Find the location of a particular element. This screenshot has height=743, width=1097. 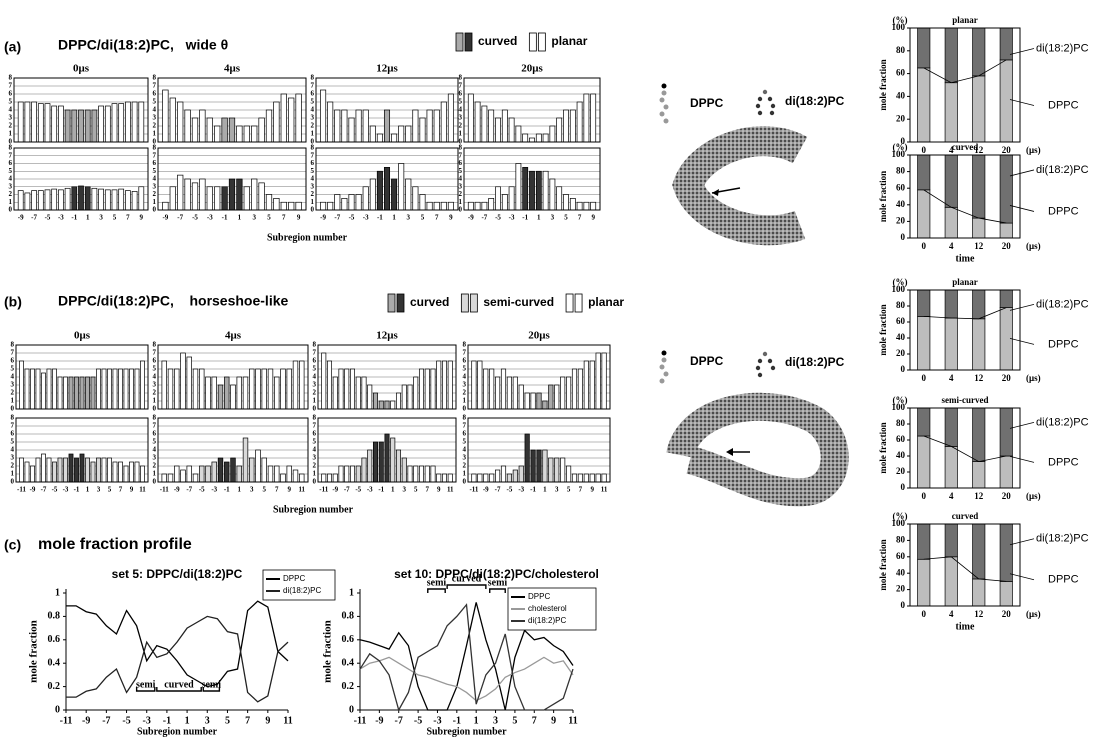

x-tick-label: 11 is located at coordinates (572, 720).